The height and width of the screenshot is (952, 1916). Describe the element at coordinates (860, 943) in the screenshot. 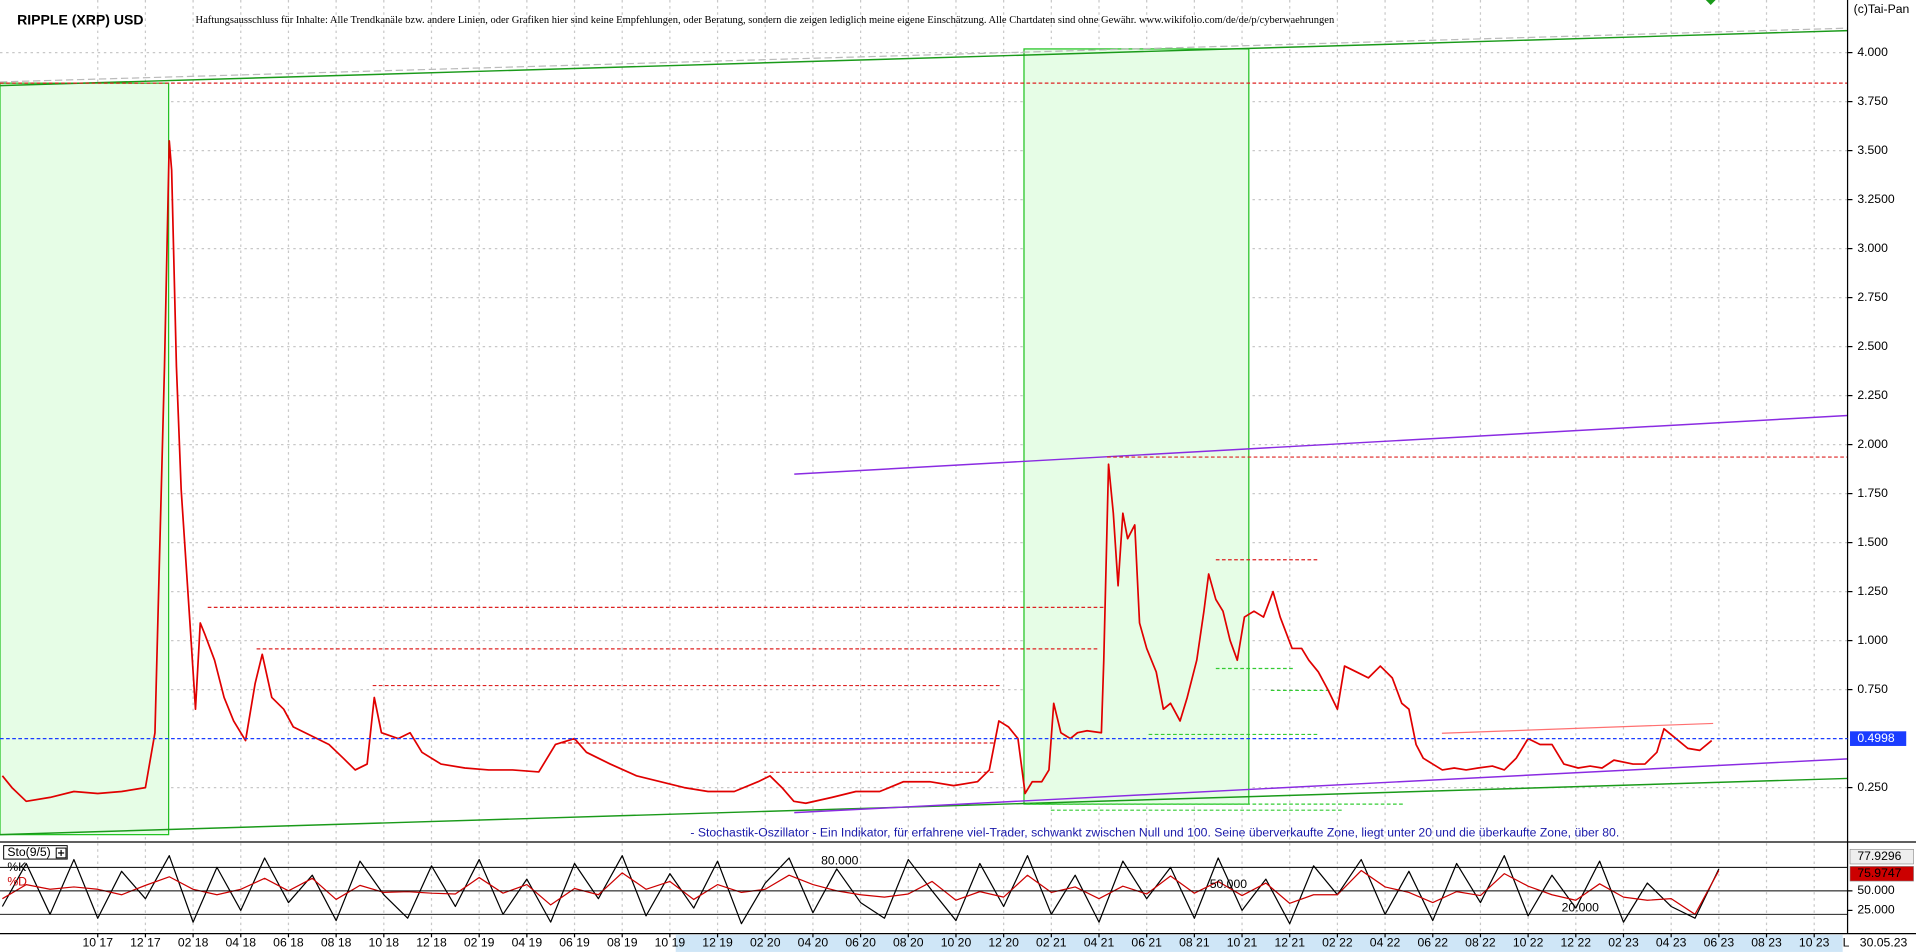

I see `x-tick-label: 06 20` at that location.